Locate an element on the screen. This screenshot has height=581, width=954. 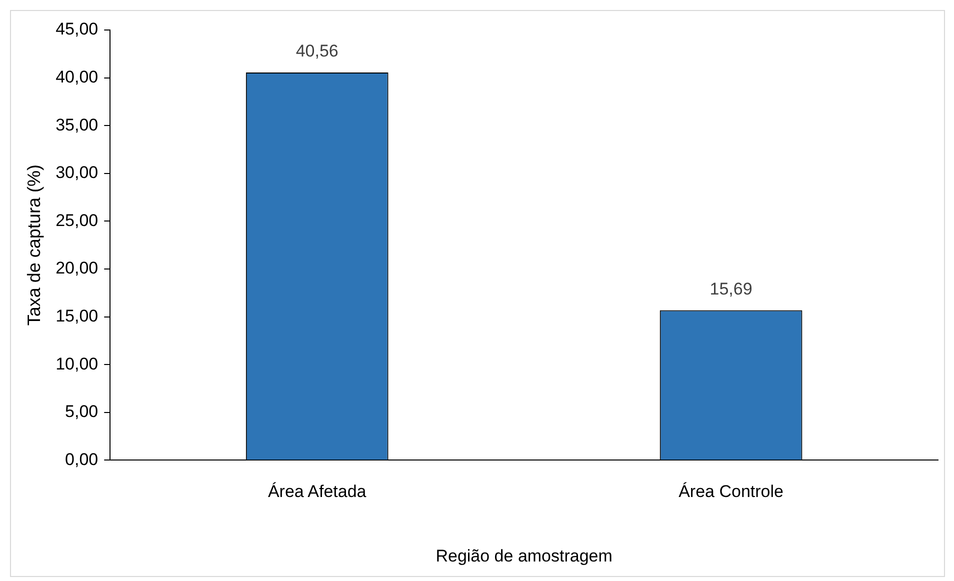
y-tick-label: 5,00 is located at coordinates (81, 412).